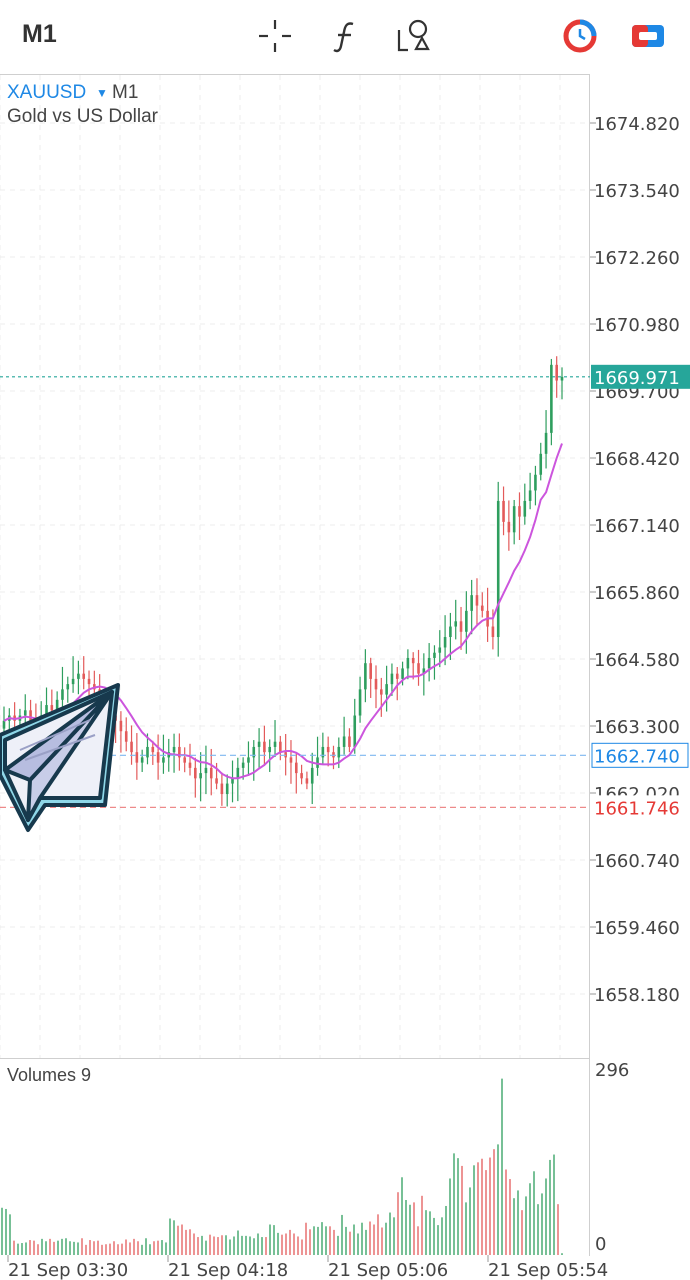 This screenshot has height=1280, width=690. What do you see at coordinates (102, 93) in the screenshot?
I see `symbol-dropdown-icon: ▼` at bounding box center [102, 93].